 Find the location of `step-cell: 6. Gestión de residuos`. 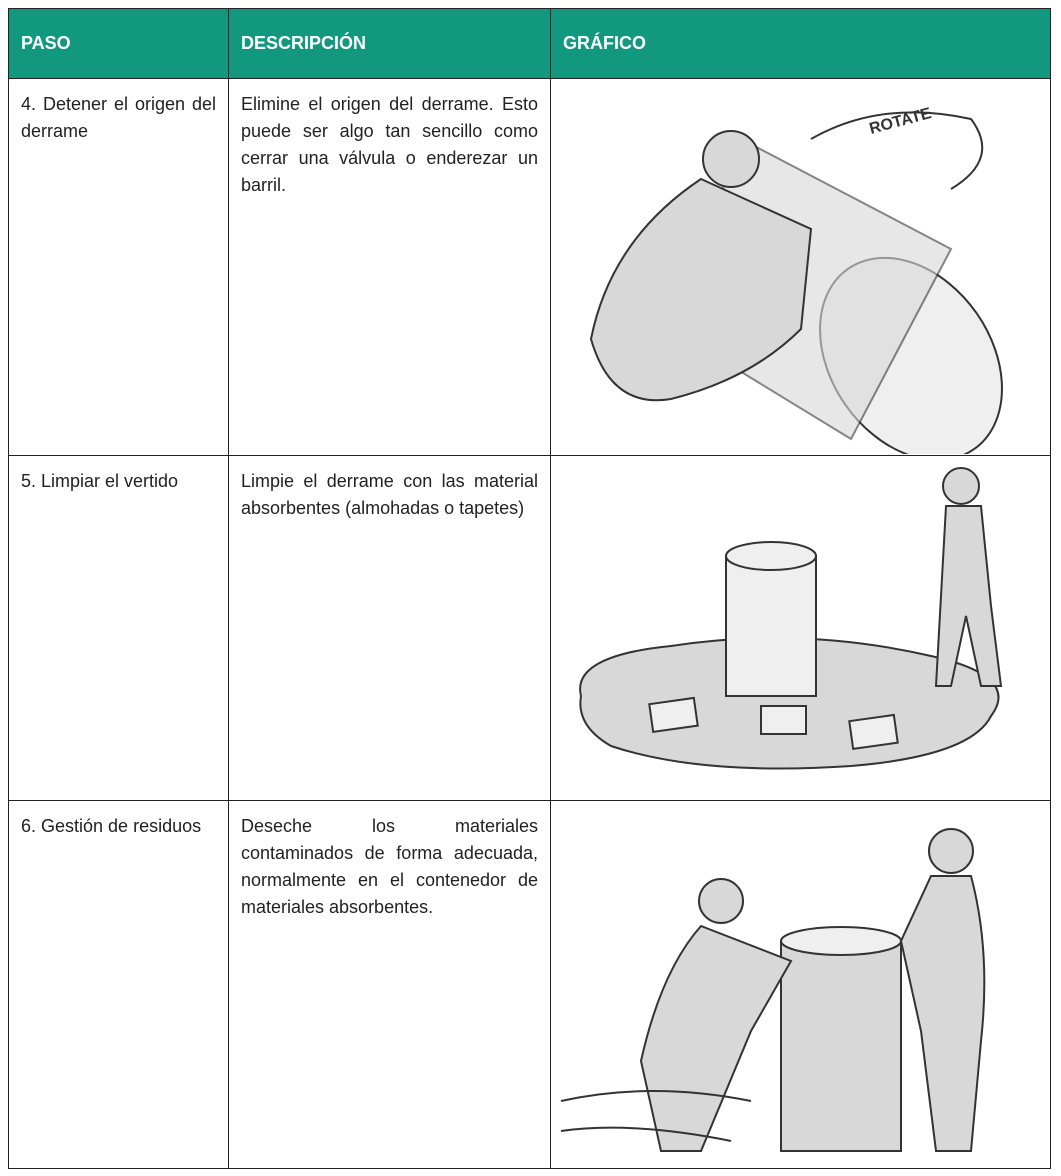

step-cell: 6. Gestión de residuos is located at coordinates (118, 984).